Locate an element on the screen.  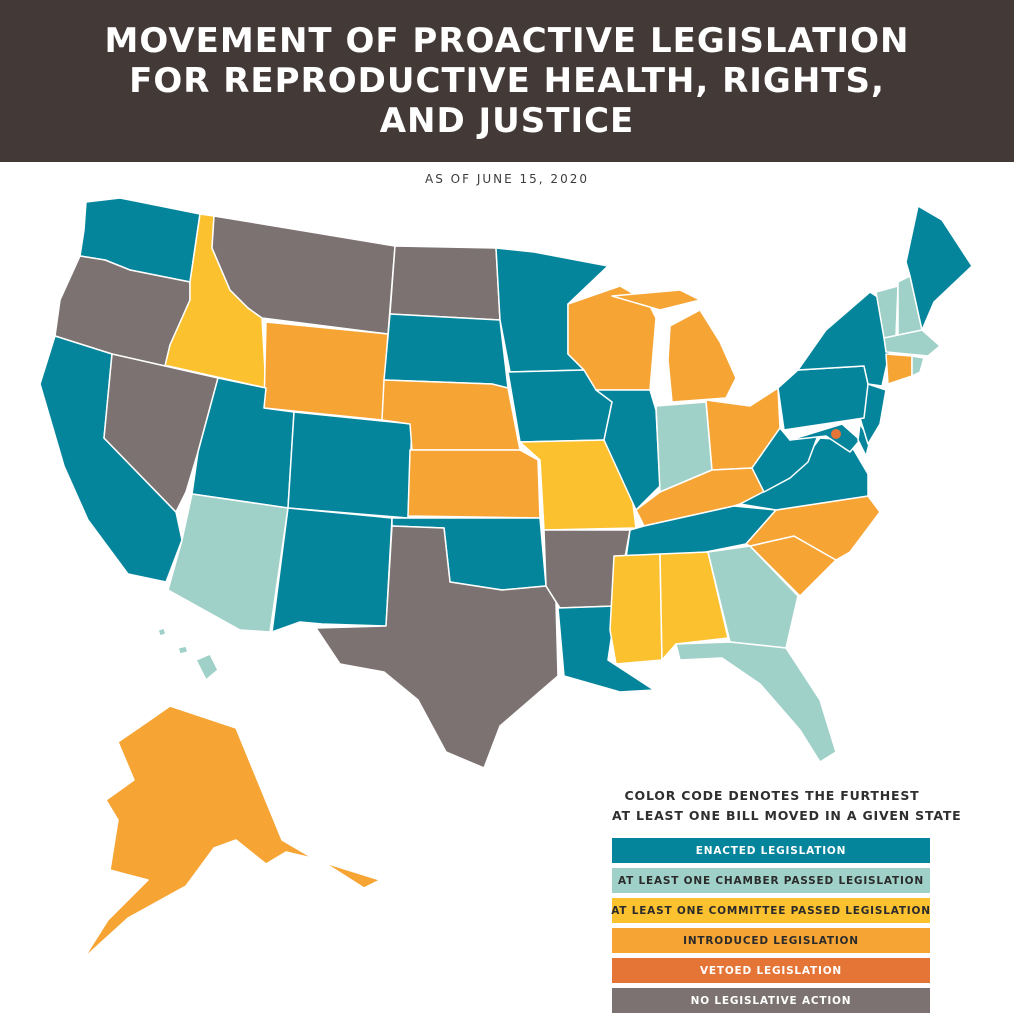
legend-item-no-action: NO LEGISLATIVE ACTION is located at coordinates (771, 1000).